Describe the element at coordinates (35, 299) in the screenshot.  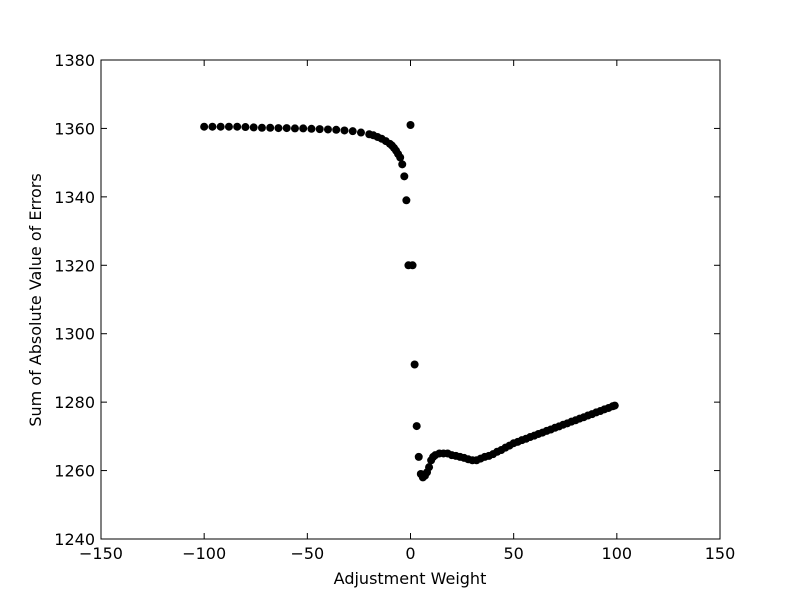
I see `y-axis-label: Sum of Absolute Value of Errors` at that location.